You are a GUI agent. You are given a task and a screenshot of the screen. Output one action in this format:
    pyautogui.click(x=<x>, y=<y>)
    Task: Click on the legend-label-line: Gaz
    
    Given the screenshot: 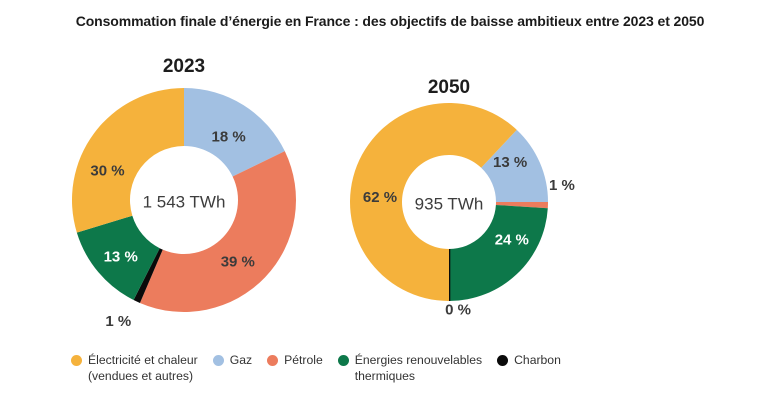 What is the action you would take?
    pyautogui.click(x=241, y=360)
    